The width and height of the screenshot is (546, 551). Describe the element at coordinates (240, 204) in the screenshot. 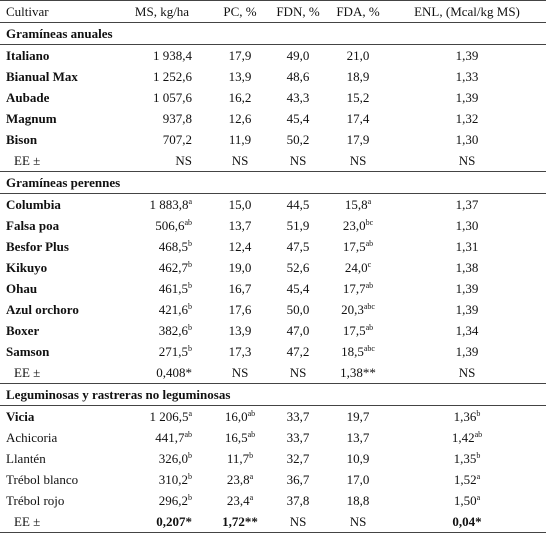

I see `cell: 15,0` at that location.